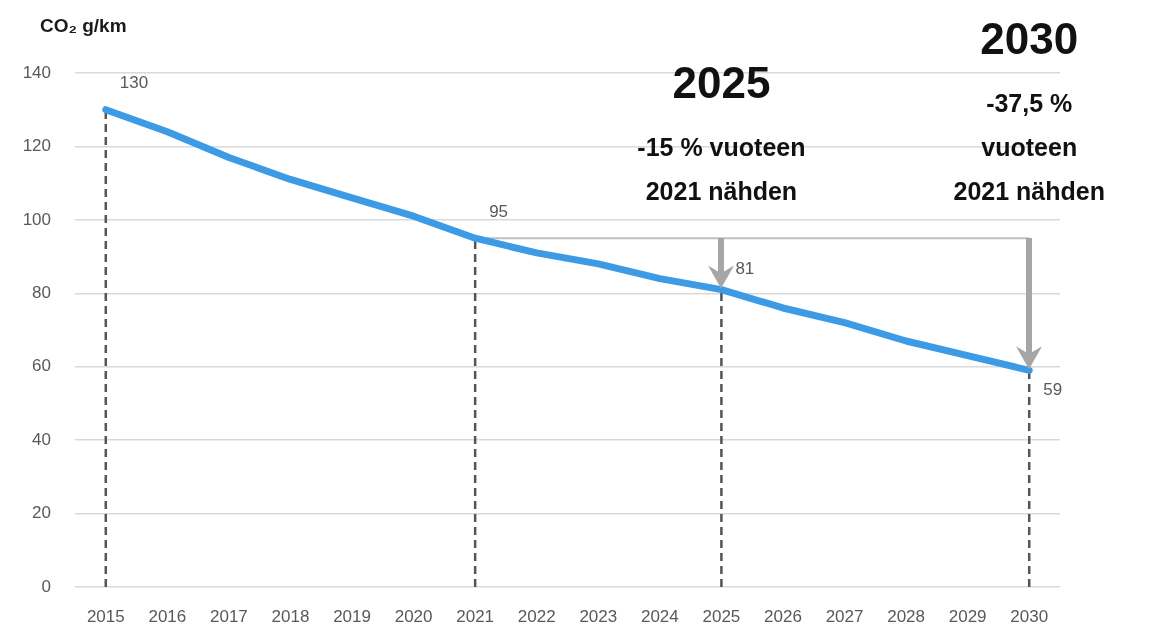  Describe the element at coordinates (46, 586) in the screenshot. I see `y-tick-label: 0` at that location.